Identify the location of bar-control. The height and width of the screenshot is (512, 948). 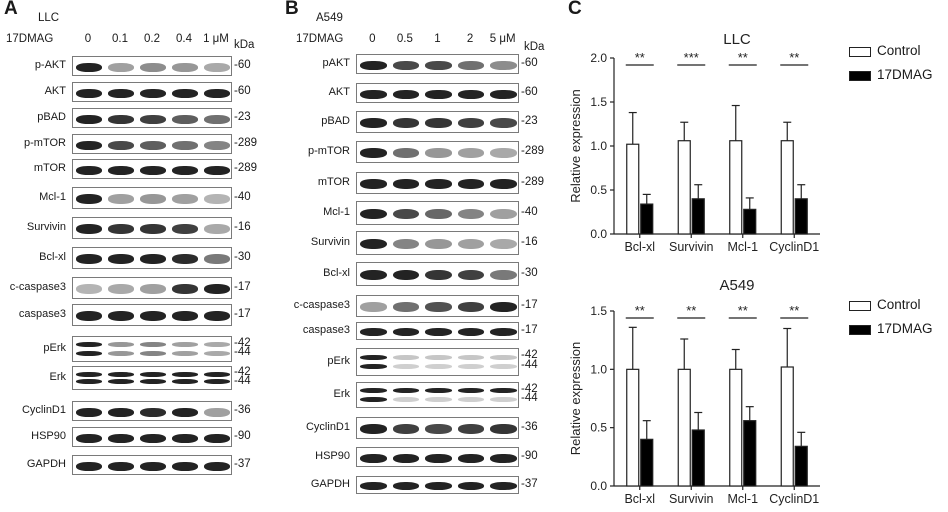
(684, 187).